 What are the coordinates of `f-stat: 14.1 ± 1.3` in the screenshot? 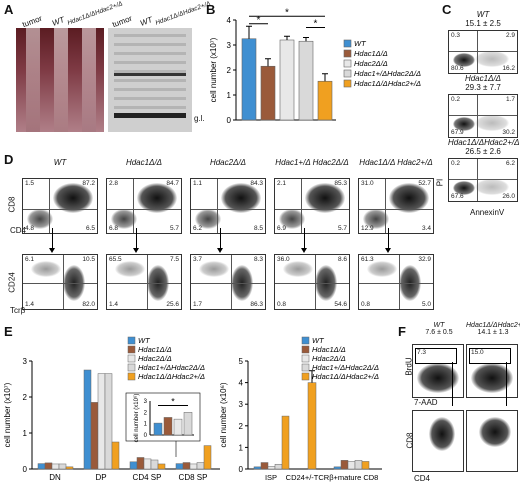 It's located at (493, 332).